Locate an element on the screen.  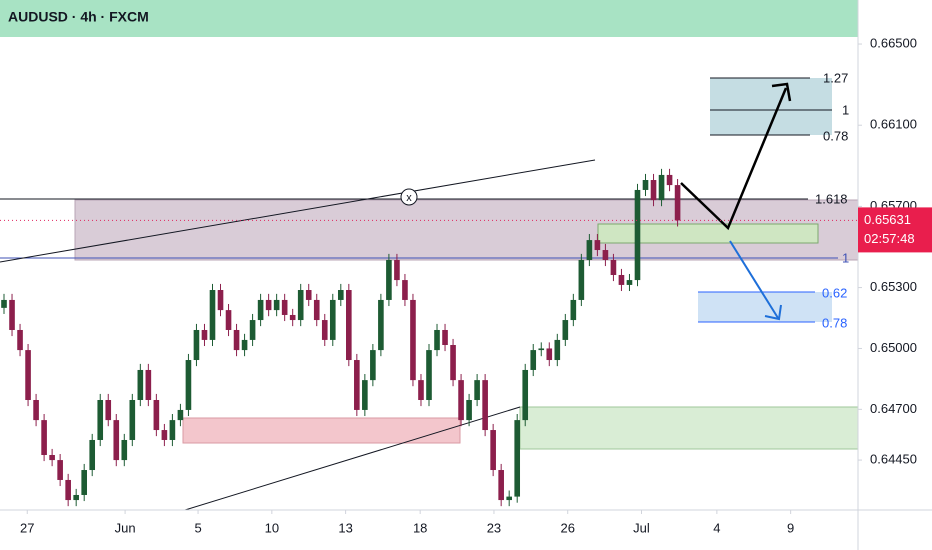
fvg-zone is located at coordinates (689, 428).